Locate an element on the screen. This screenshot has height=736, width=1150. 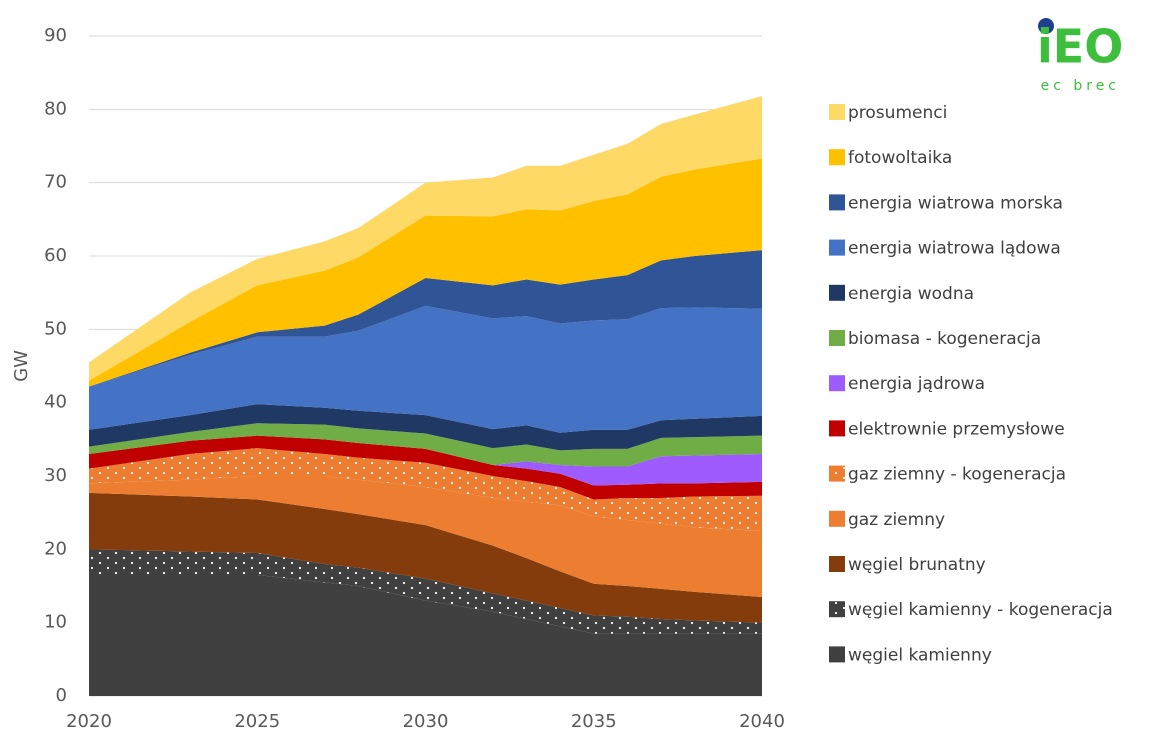
y-tick-label: 60 is located at coordinates (55, 255).